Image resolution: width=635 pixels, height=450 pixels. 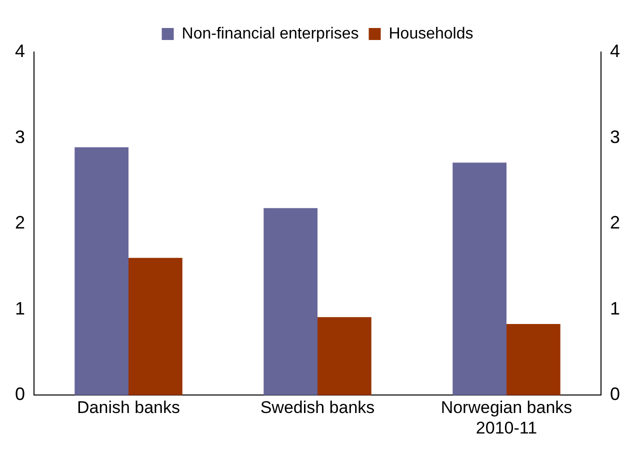 What do you see at coordinates (615, 136) in the screenshot?
I see `y2-tick-label: 3` at bounding box center [615, 136].